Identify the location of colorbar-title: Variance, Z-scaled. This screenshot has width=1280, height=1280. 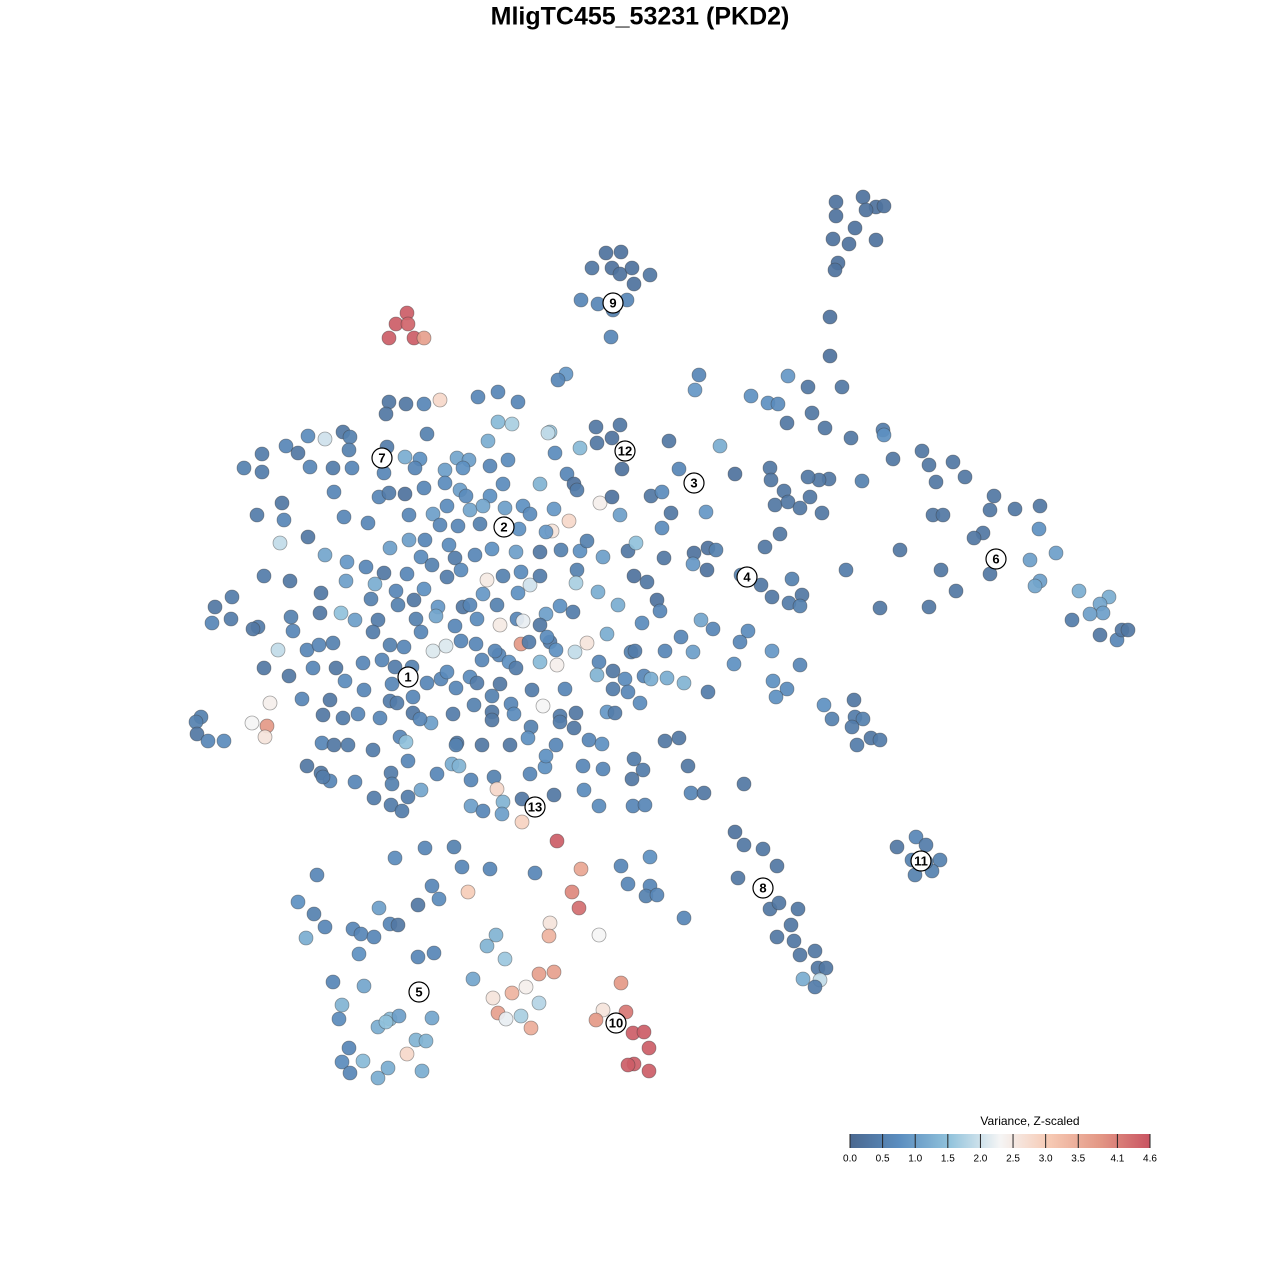
(1029, 1121).